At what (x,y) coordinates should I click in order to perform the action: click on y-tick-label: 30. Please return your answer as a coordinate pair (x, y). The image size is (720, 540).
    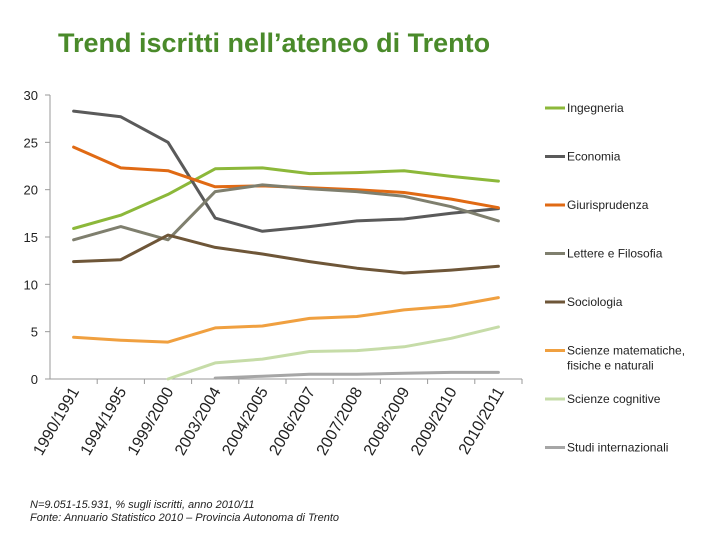
    Looking at the image, I should click on (31, 95).